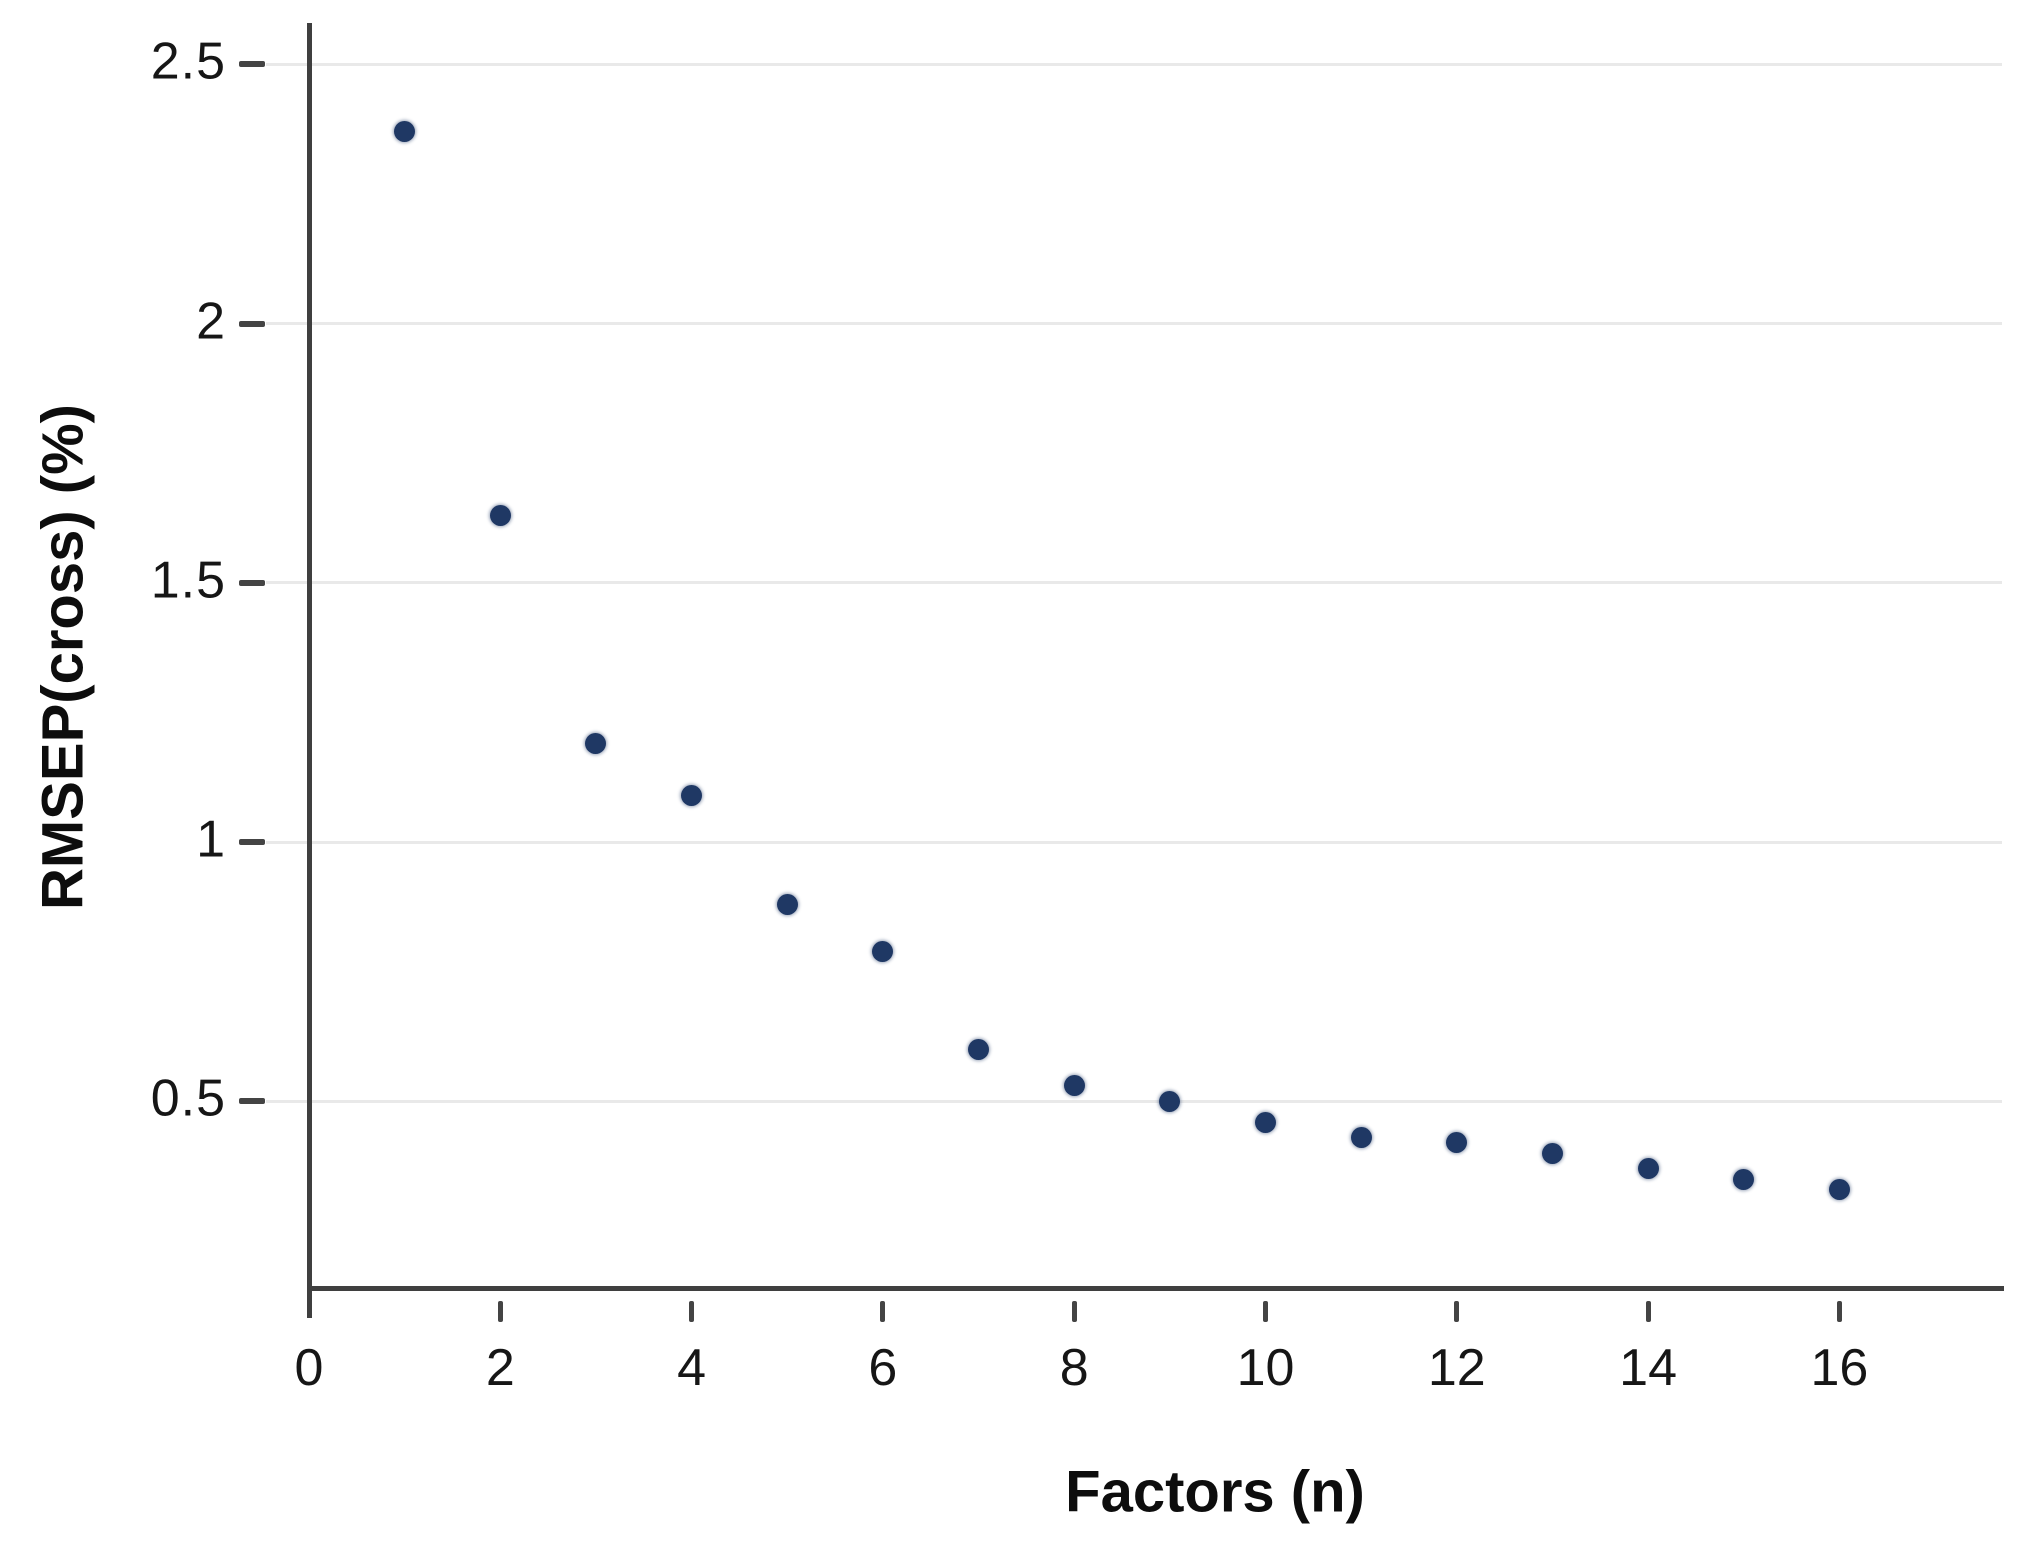  What do you see at coordinates (1839, 1368) in the screenshot?
I see `x-tick-label: 16` at bounding box center [1839, 1368].